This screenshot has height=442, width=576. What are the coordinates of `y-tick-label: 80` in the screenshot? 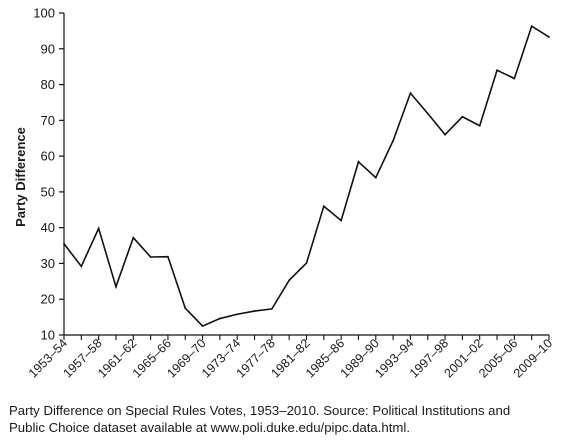 It's located at (48, 84).